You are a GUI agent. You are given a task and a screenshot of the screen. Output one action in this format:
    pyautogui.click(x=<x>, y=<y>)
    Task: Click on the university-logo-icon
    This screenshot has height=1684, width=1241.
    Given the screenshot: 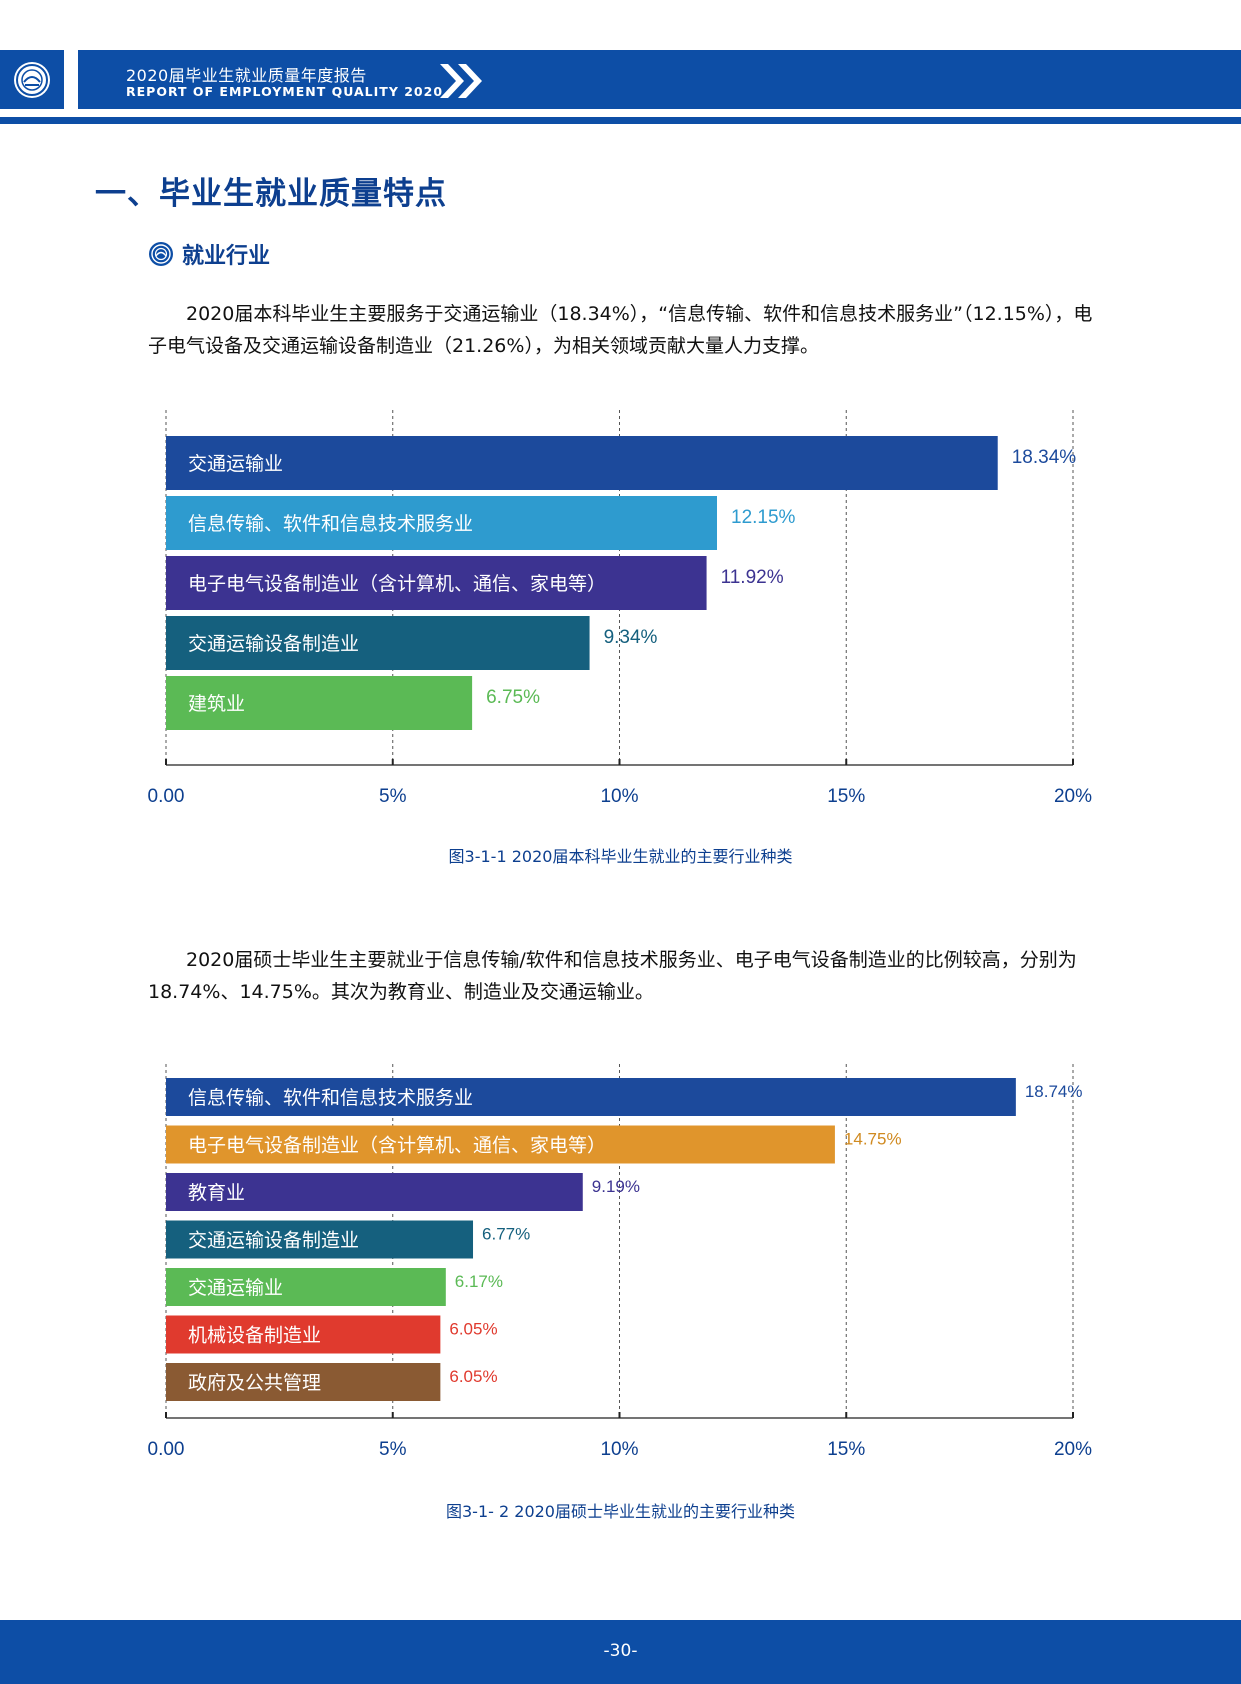 What is the action you would take?
    pyautogui.click(x=32, y=79)
    